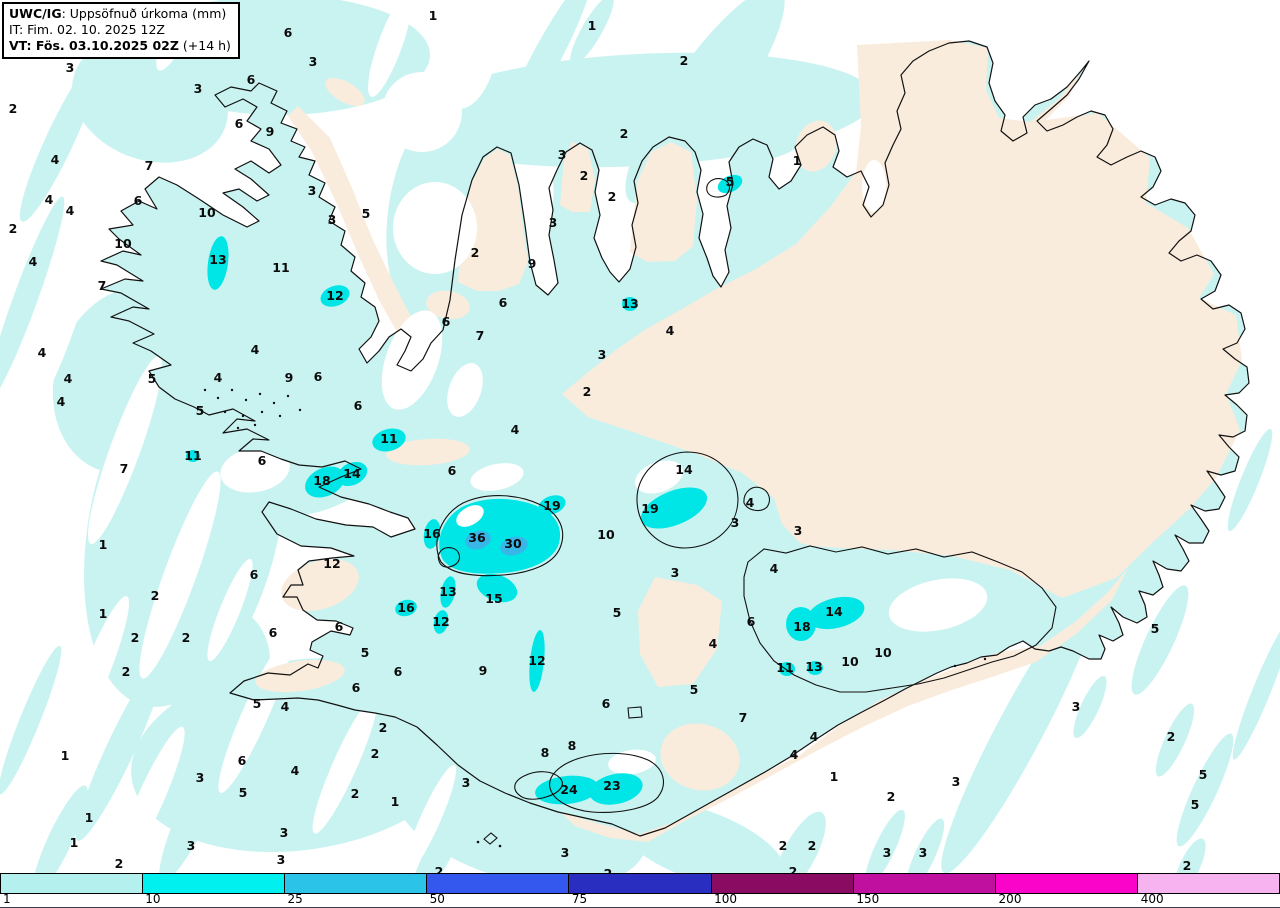  What do you see at coordinates (640, 900) in the screenshot?
I see `legend-tick-row: 1 10 25 50 75 100 150 200 400` at bounding box center [640, 900].